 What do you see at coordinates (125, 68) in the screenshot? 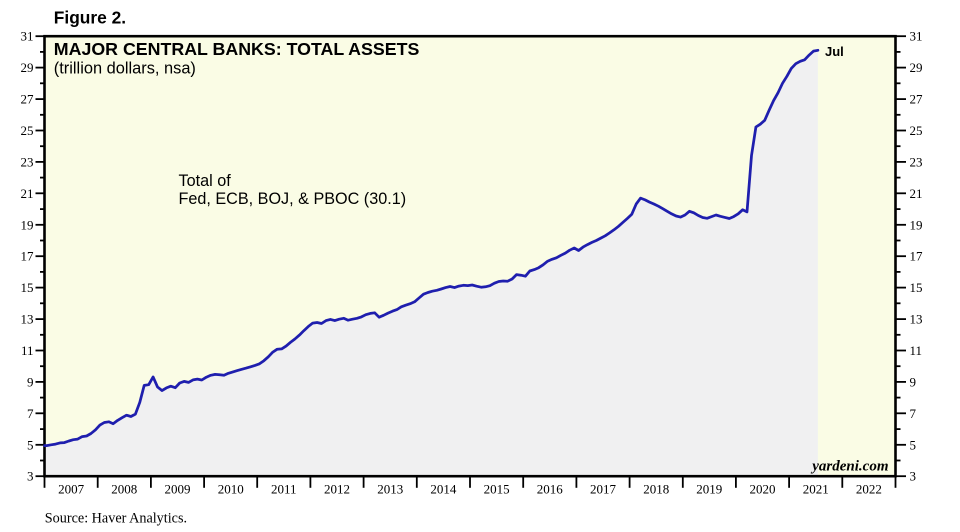
I see `svg-text: (trillion dollars, nsa)` at bounding box center [125, 68].